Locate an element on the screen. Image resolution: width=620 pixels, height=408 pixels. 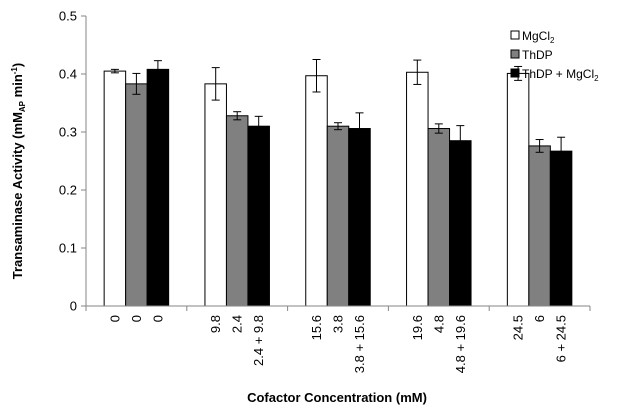
legend-label-text: ThDP + MgCl is located at coordinates (558, 74).